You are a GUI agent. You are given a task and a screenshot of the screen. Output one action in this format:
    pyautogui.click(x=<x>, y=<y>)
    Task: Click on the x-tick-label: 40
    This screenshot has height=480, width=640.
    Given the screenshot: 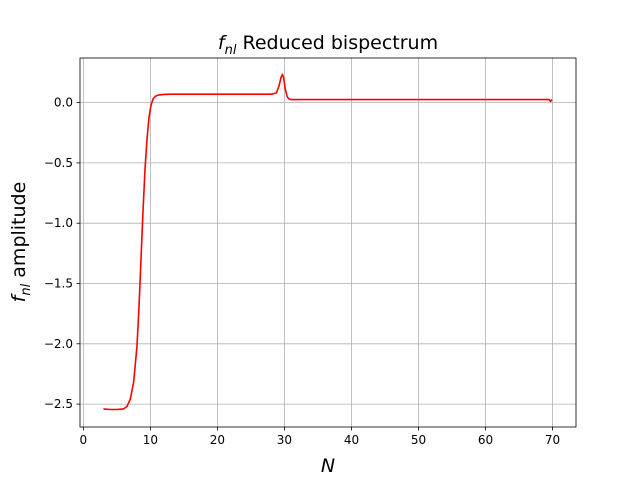 What is the action you would take?
    pyautogui.click(x=351, y=440)
    